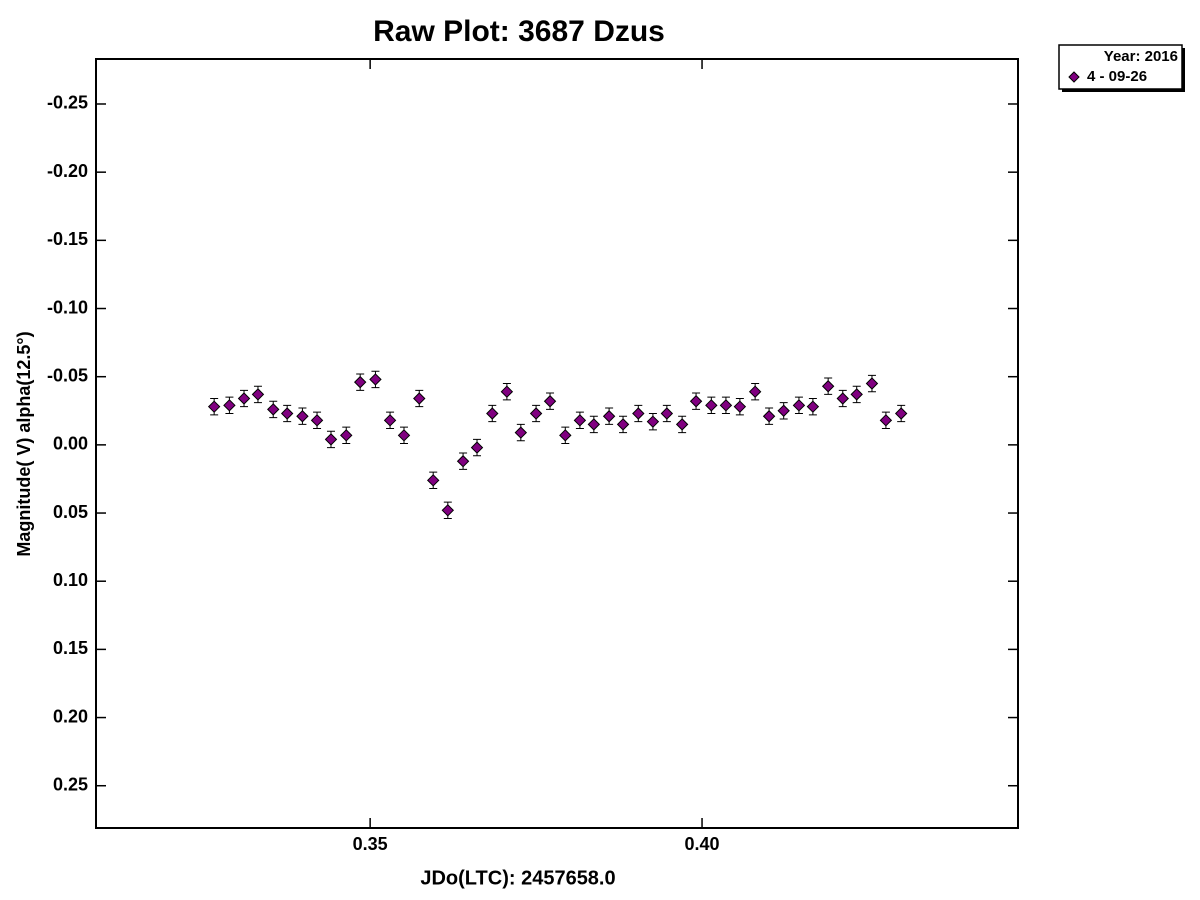 The image size is (1200, 900). What do you see at coordinates (1141, 56) in the screenshot?
I see `legend-title: Year: 2016` at bounding box center [1141, 56].